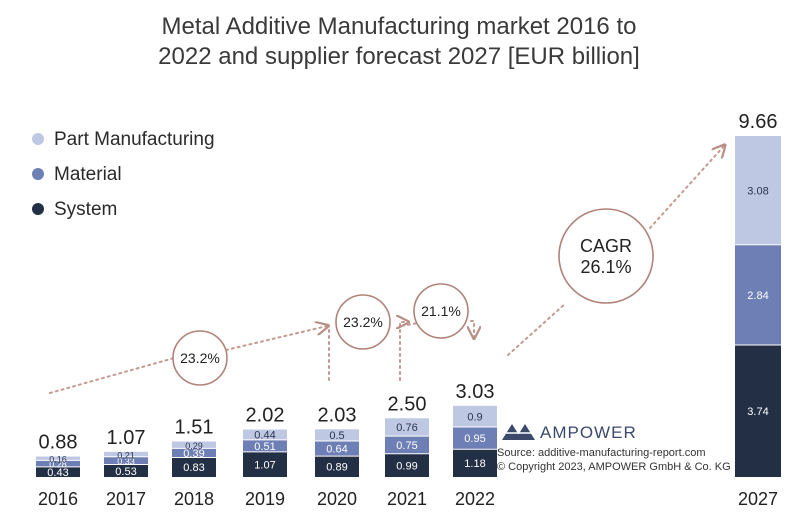  Describe the element at coordinates (407, 499) in the screenshot. I see `x-tick-label: 2021` at that location.